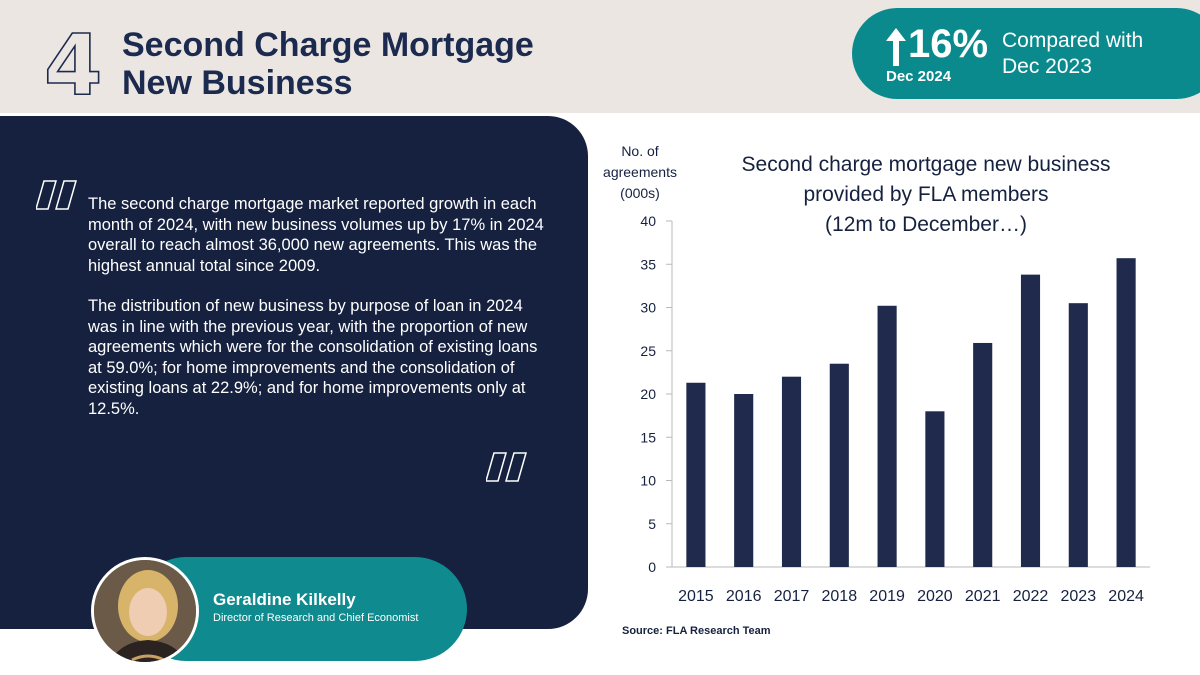  What do you see at coordinates (839, 465) in the screenshot?
I see `bar-2018` at bounding box center [839, 465].